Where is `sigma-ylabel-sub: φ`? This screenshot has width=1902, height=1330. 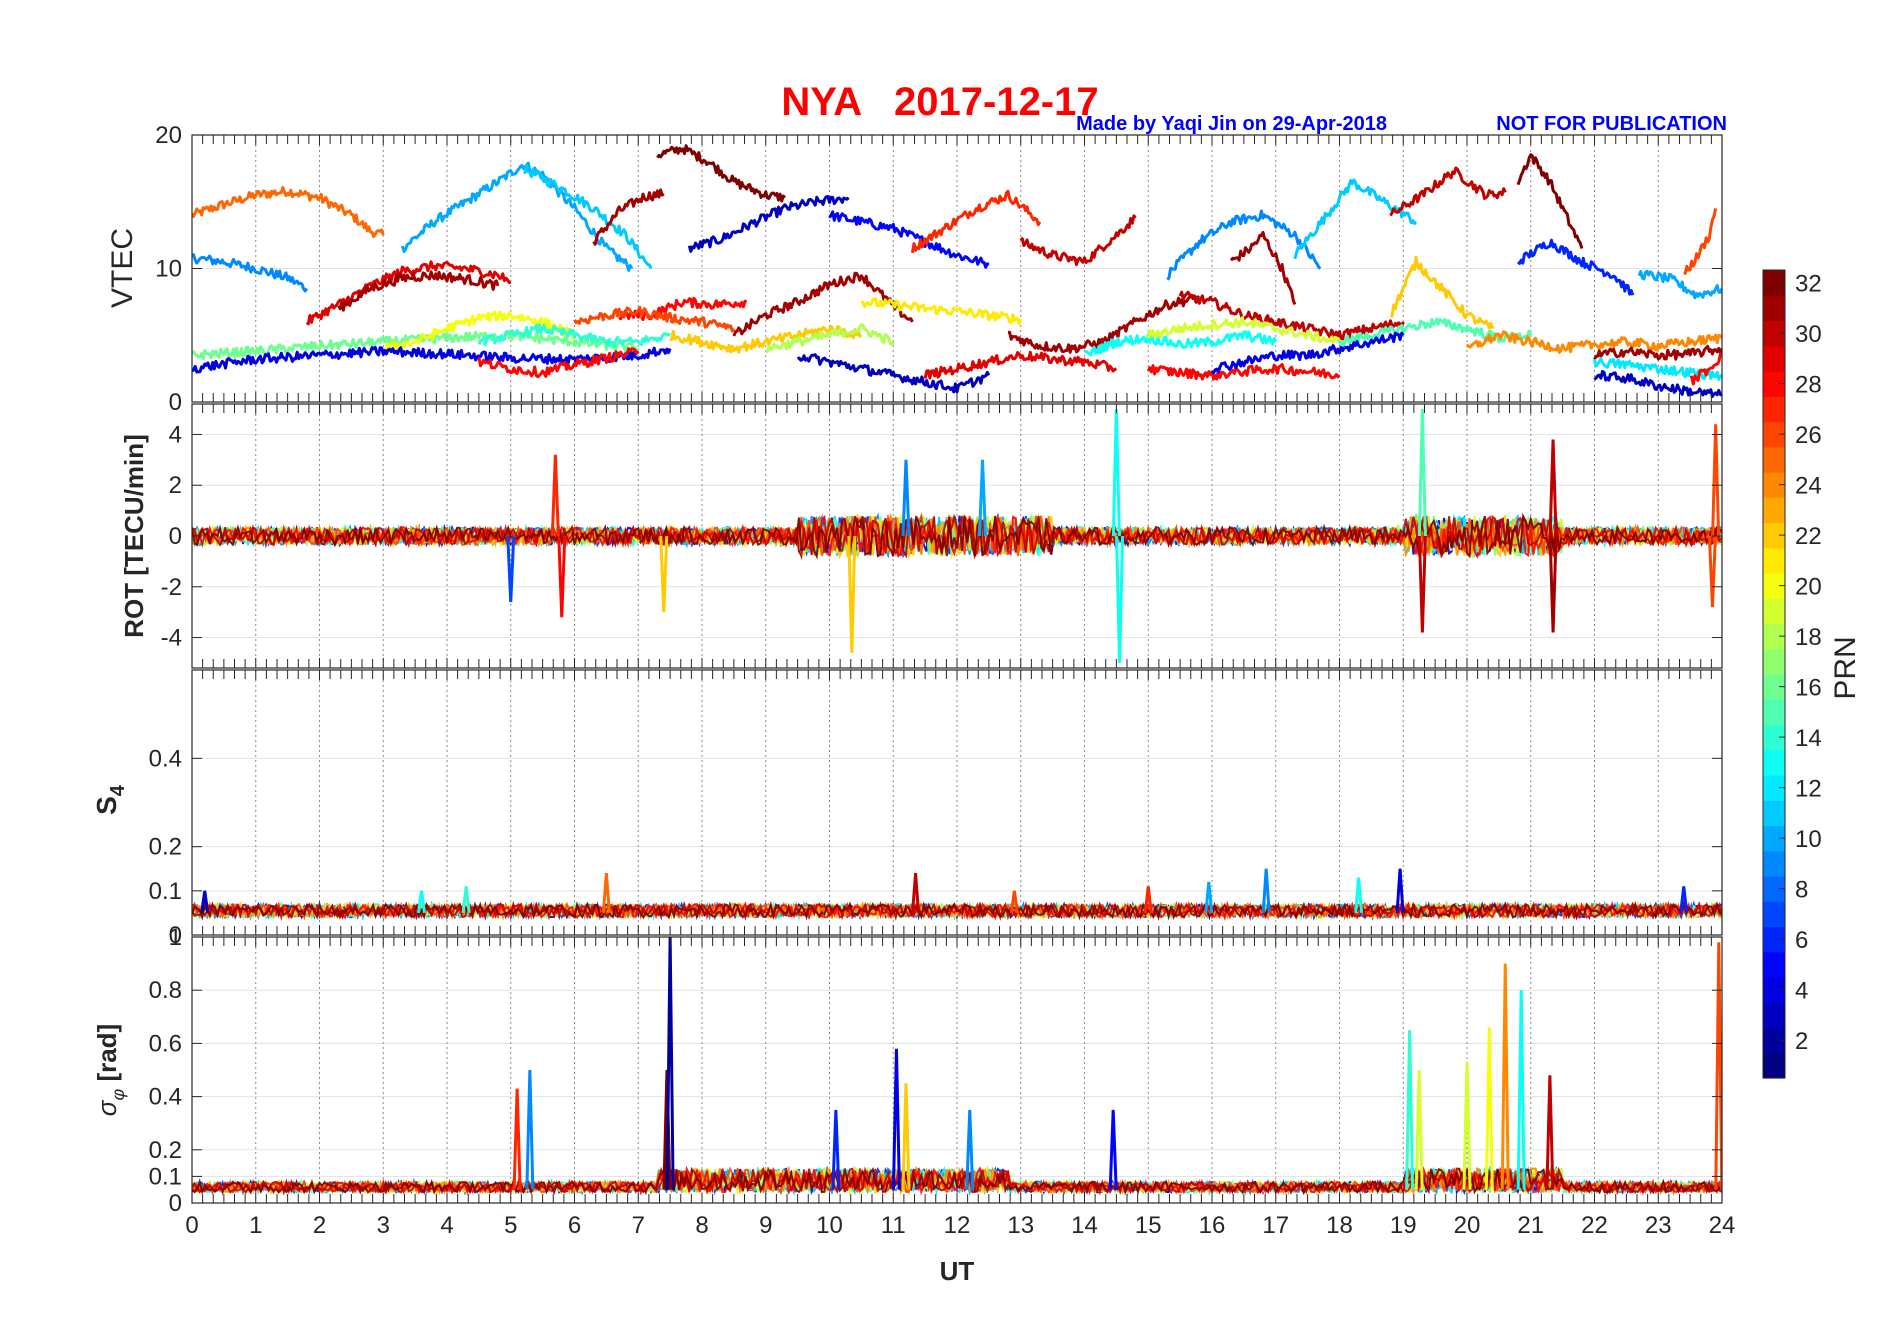 sigma-ylabel-sub: φ is located at coordinates (118, 1095).